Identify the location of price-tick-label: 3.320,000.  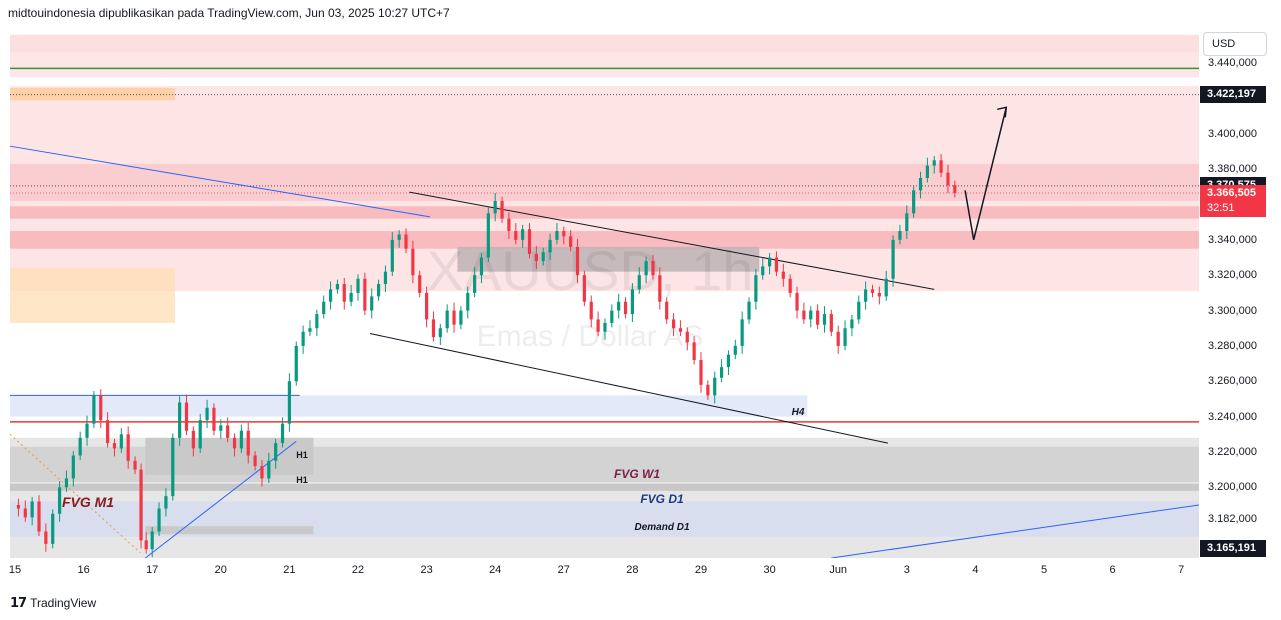
(1232, 275).